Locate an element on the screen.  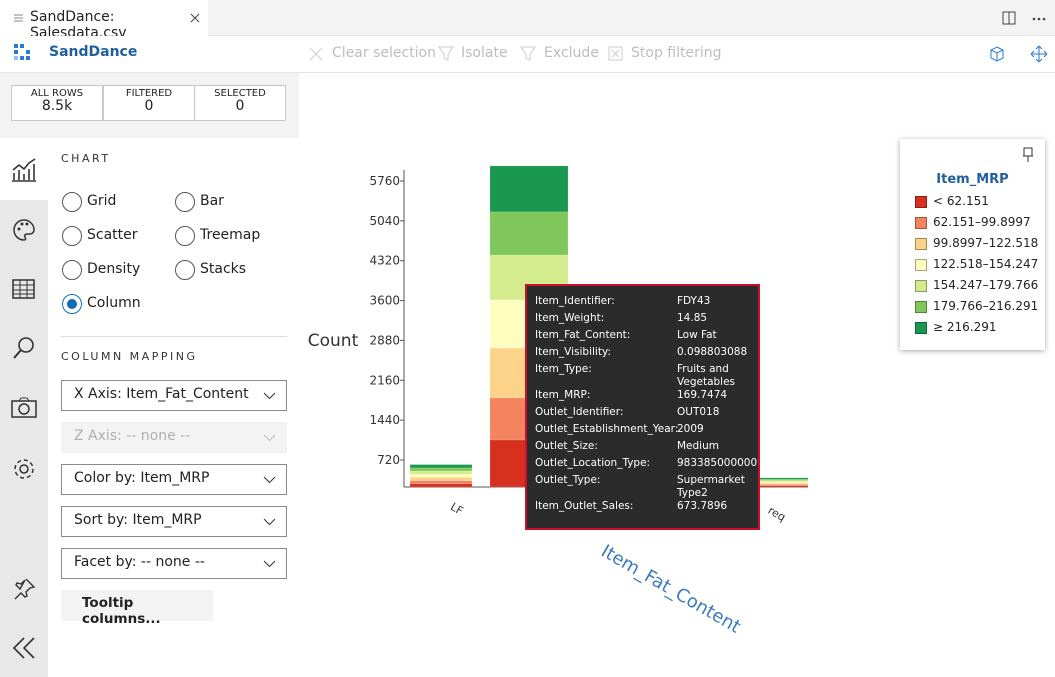
tab-close is located at coordinates (195, 18).